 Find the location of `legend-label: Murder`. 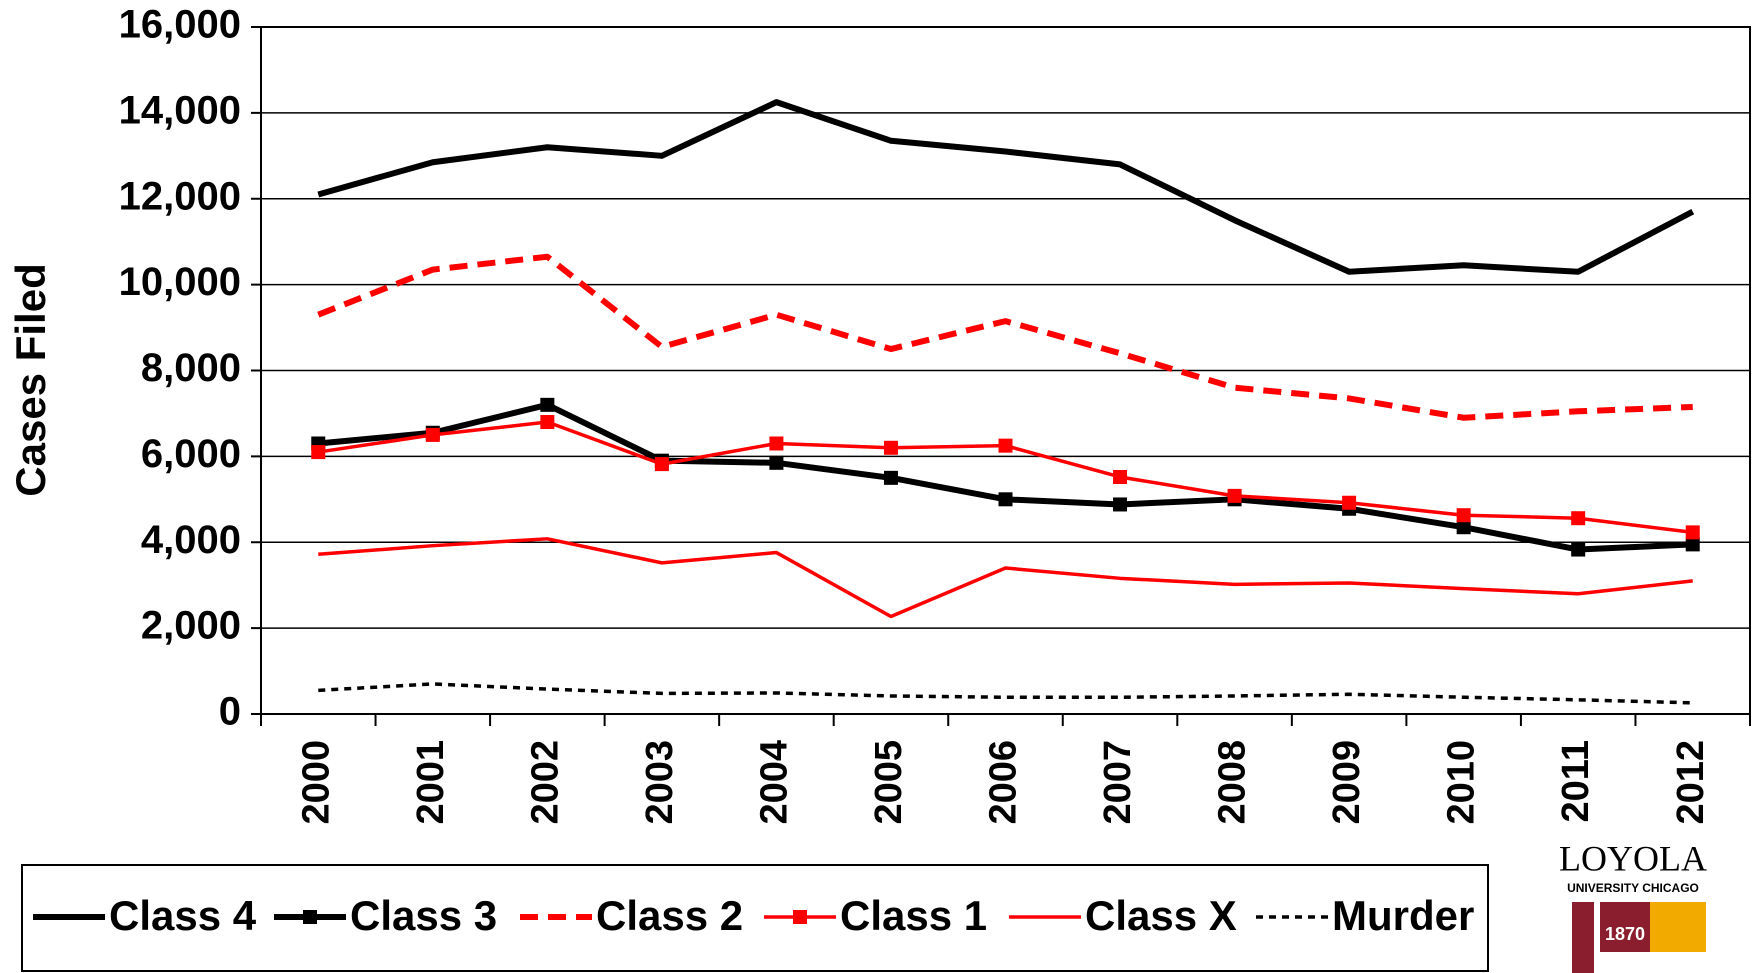

legend-label: Murder is located at coordinates (1403, 915).